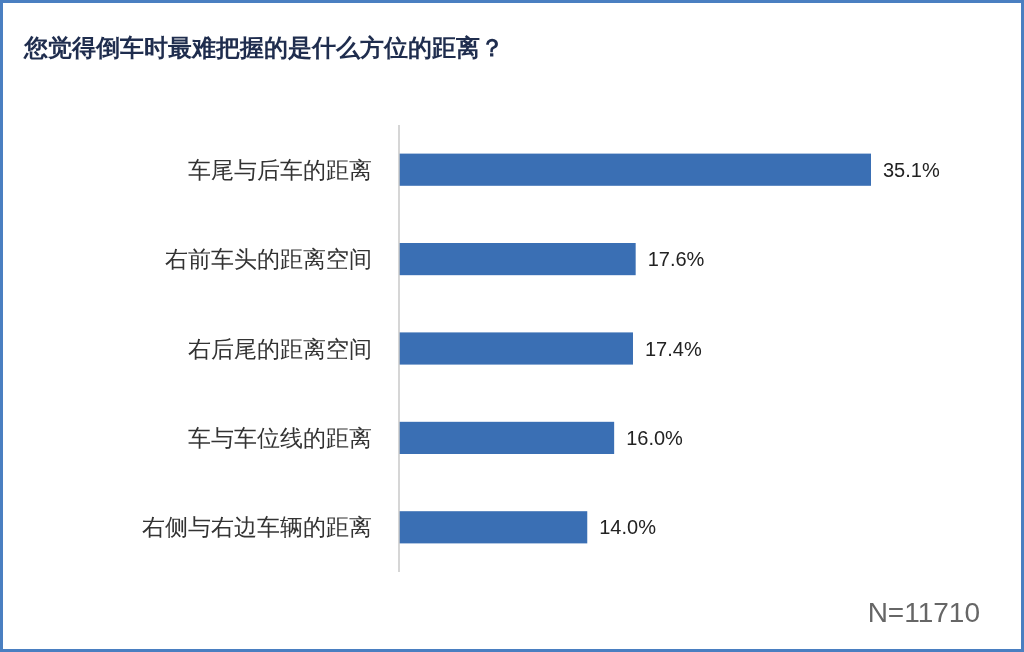 This screenshot has width=1024, height=652. Describe the element at coordinates (257, 527) in the screenshot. I see `y-tick-label: 右侧与右边车辆的距离` at that location.